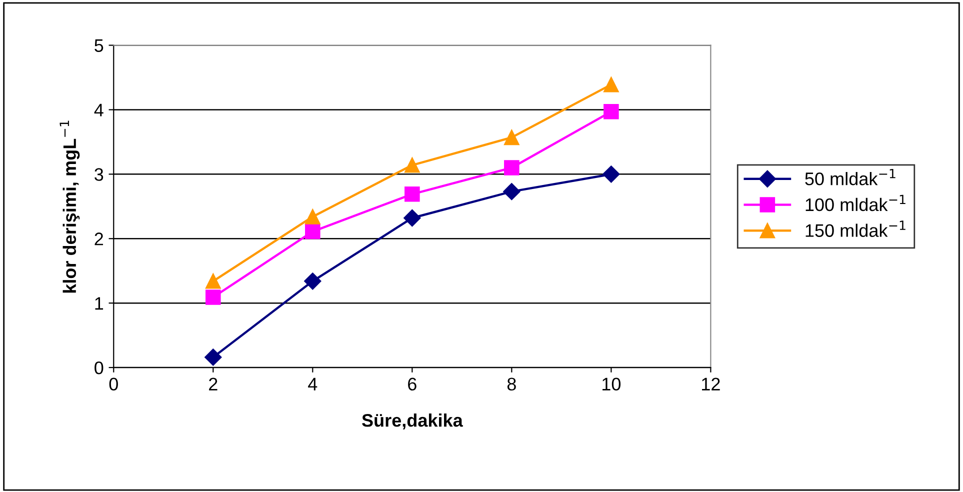  What do you see at coordinates (412, 384) in the screenshot?
I see `x-tick-label: 6` at bounding box center [412, 384].